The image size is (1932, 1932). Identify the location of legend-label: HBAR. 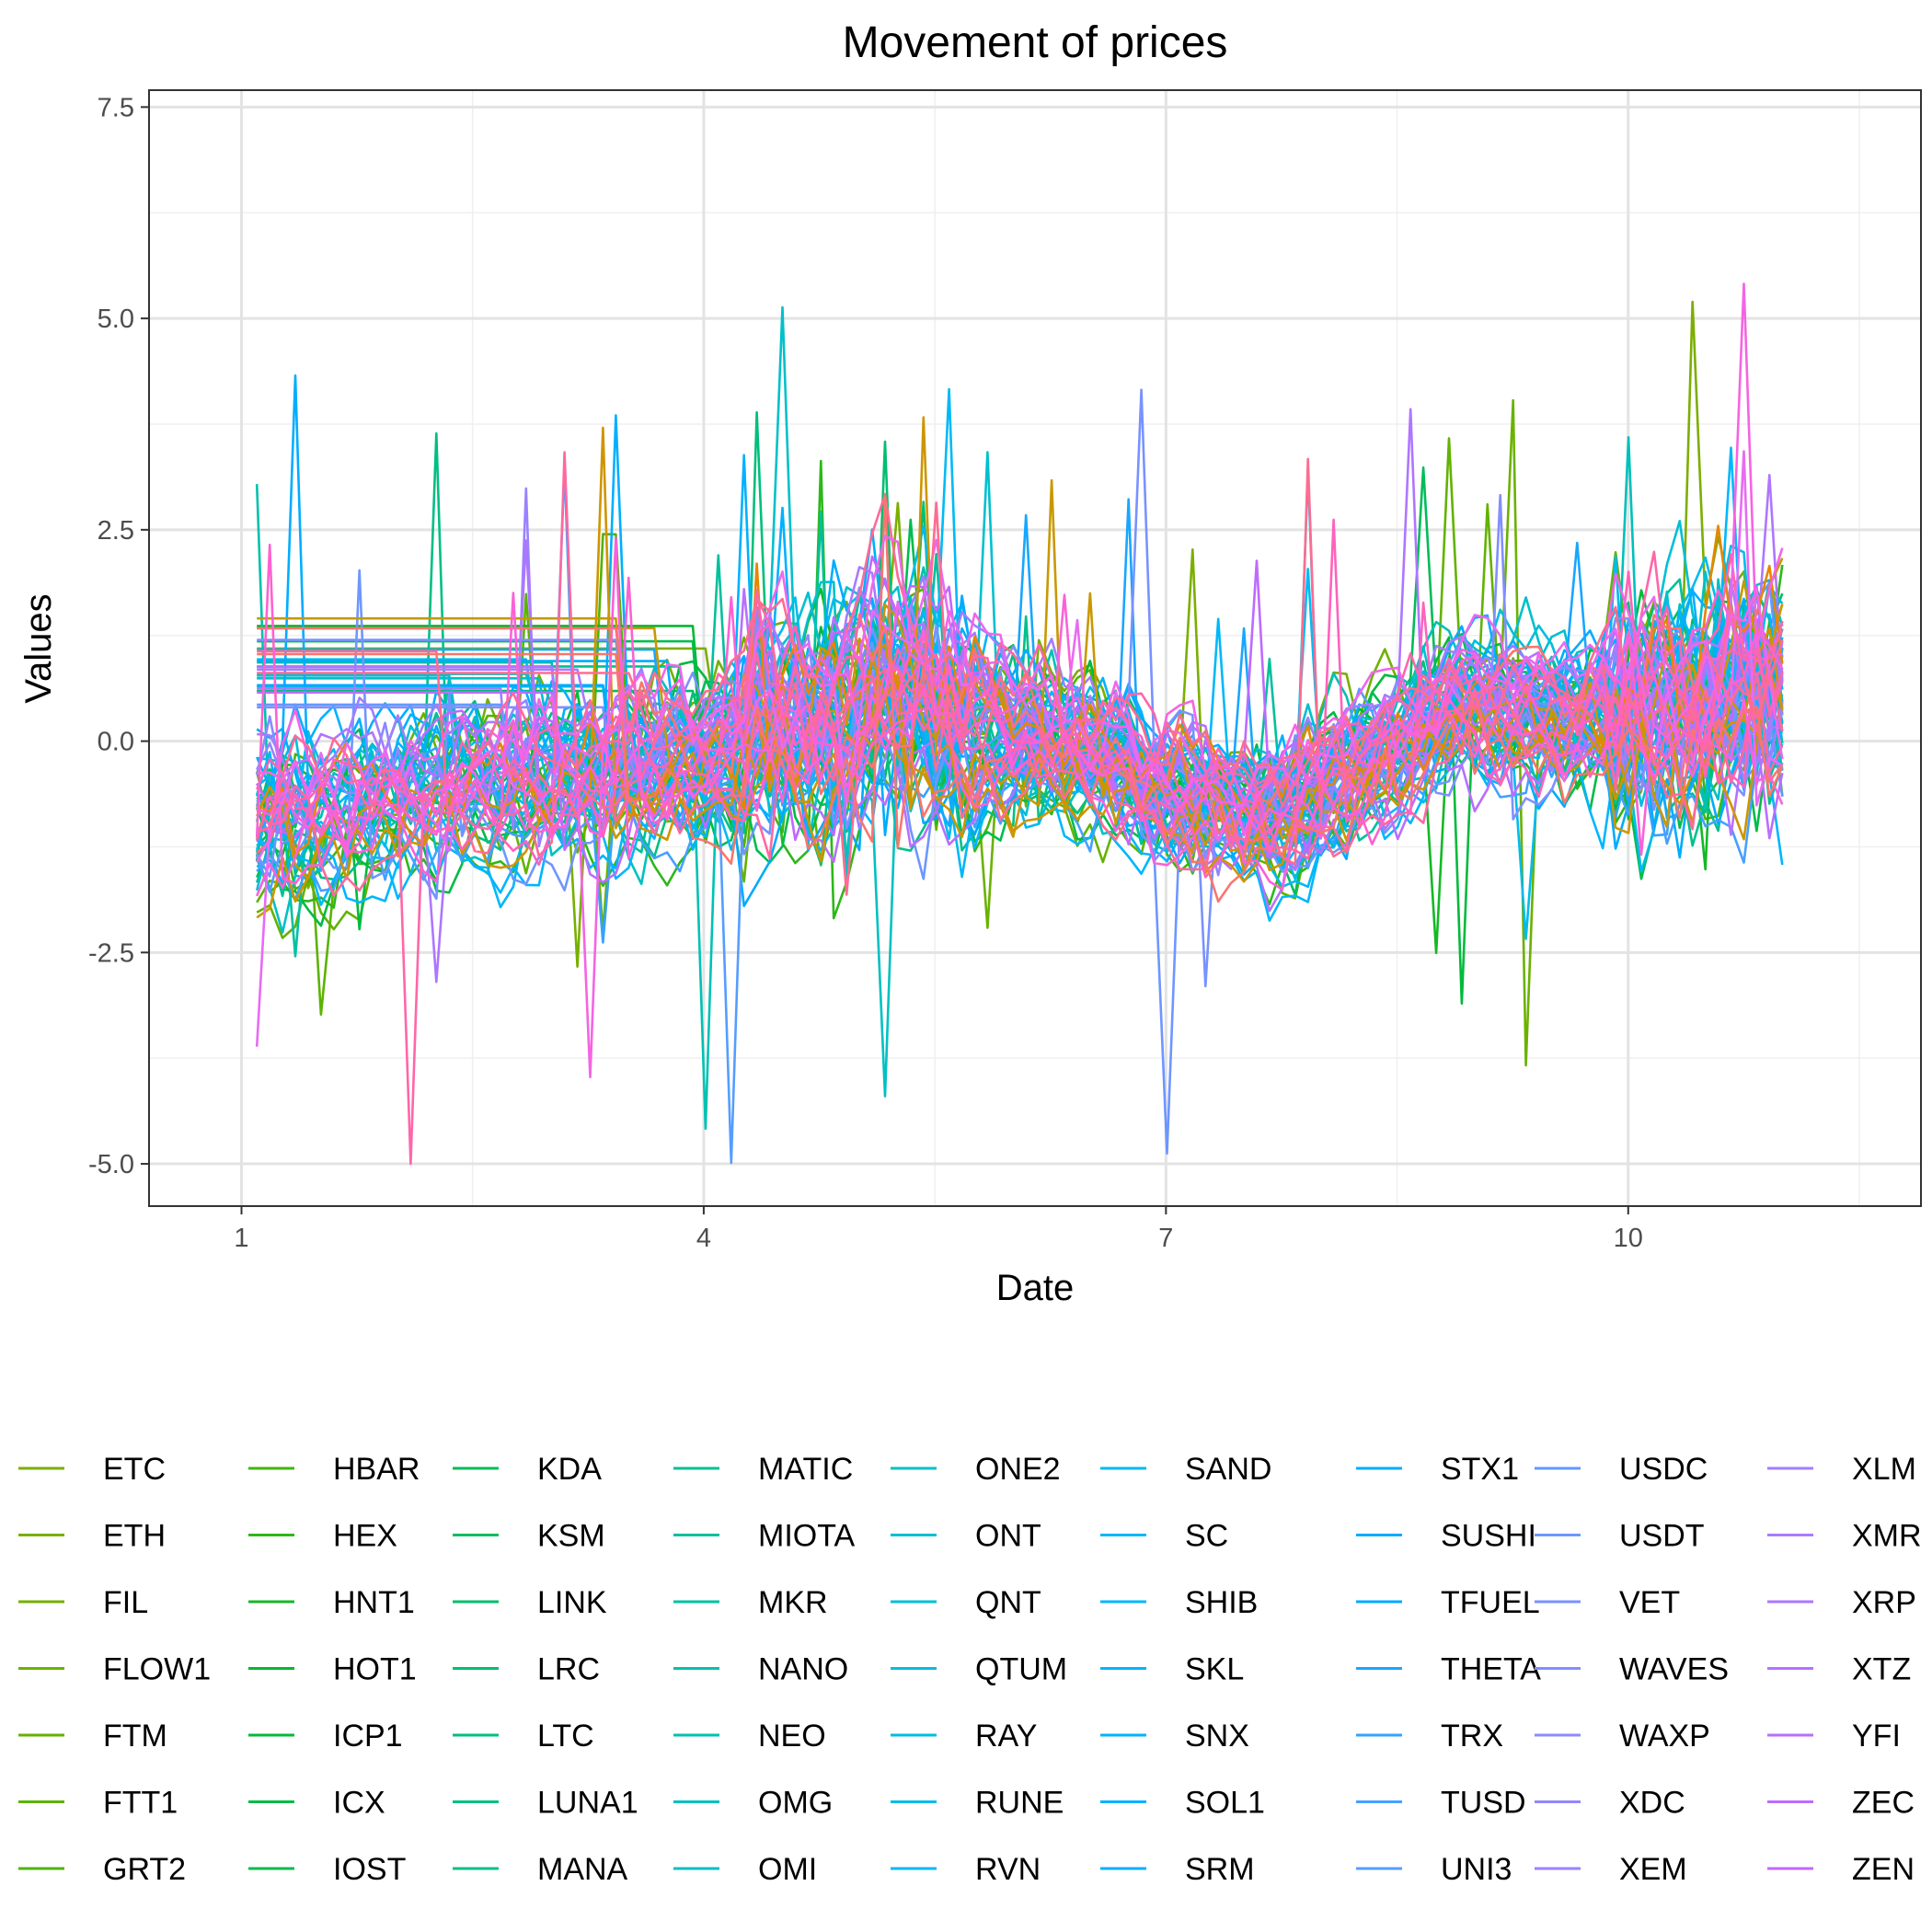
(376, 1469).